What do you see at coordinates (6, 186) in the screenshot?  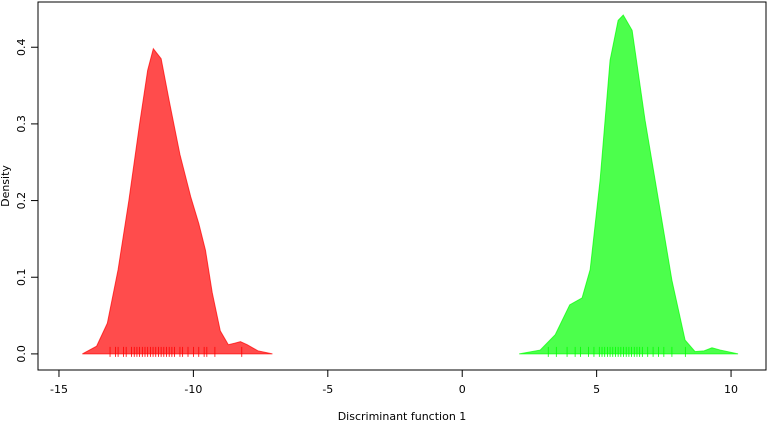 I see `y-axis-label: Density` at bounding box center [6, 186].